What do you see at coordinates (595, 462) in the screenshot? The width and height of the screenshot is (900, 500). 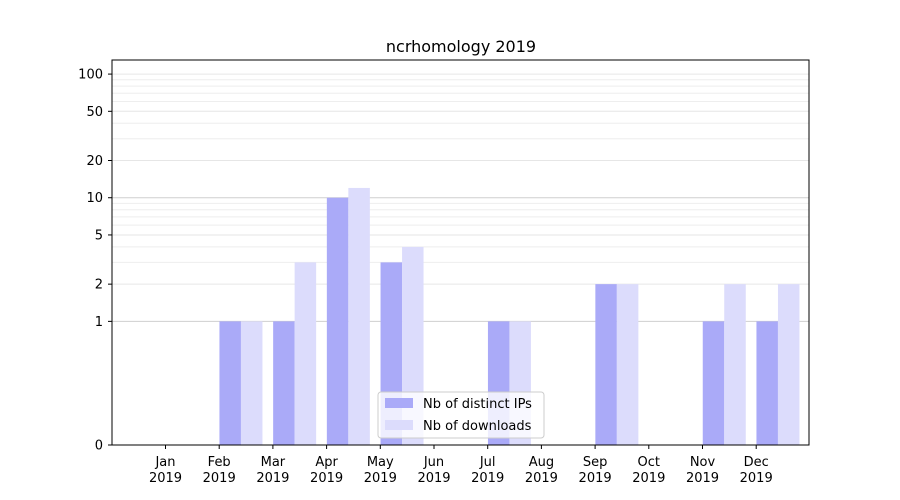 I see `x-tick-label-month: Sep` at bounding box center [595, 462].